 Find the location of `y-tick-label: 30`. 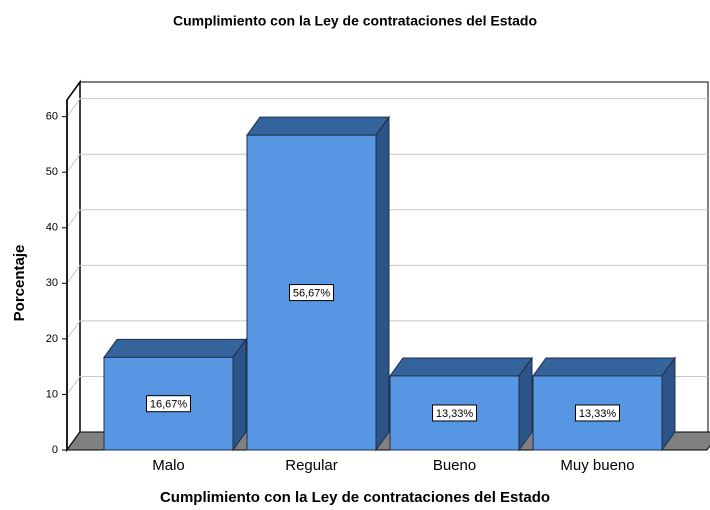

y-tick-label: 30 is located at coordinates (52, 283).